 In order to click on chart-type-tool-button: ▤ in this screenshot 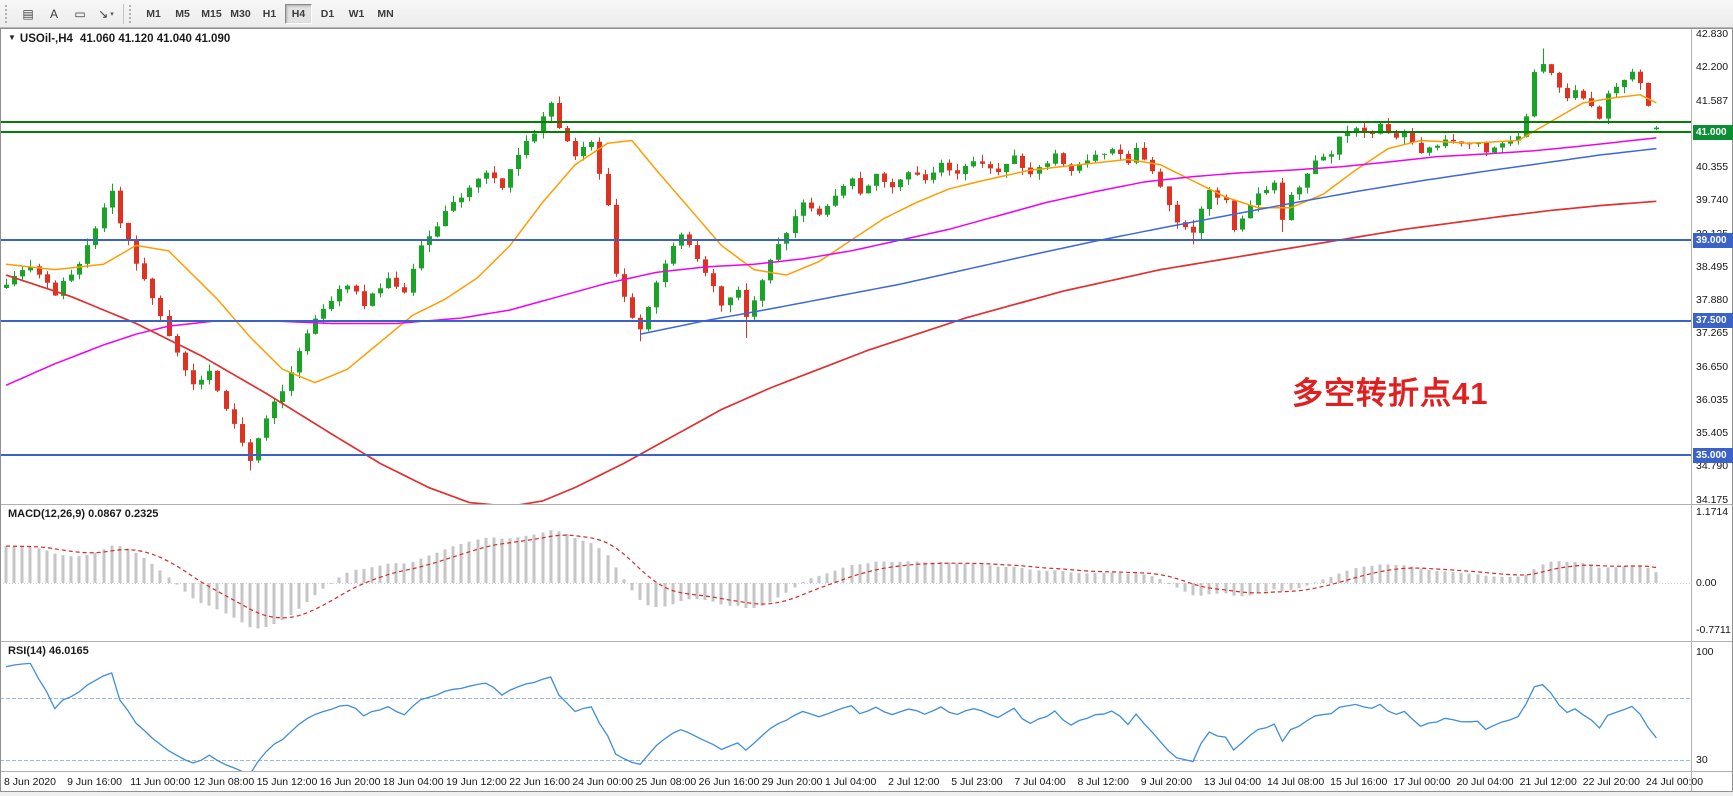, I will do `click(28, 14)`.